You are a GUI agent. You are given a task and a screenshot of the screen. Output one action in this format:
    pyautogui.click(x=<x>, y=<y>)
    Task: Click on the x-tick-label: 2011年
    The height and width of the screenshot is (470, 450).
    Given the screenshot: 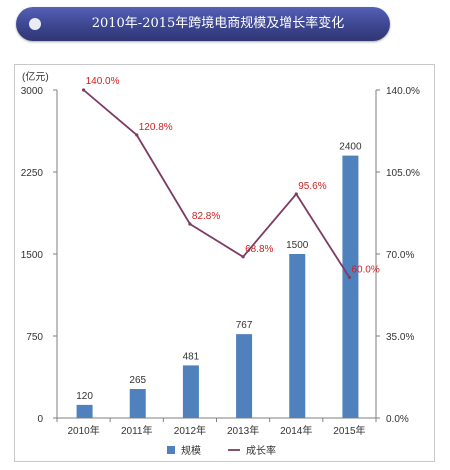 What is the action you would take?
    pyautogui.click(x=137, y=430)
    